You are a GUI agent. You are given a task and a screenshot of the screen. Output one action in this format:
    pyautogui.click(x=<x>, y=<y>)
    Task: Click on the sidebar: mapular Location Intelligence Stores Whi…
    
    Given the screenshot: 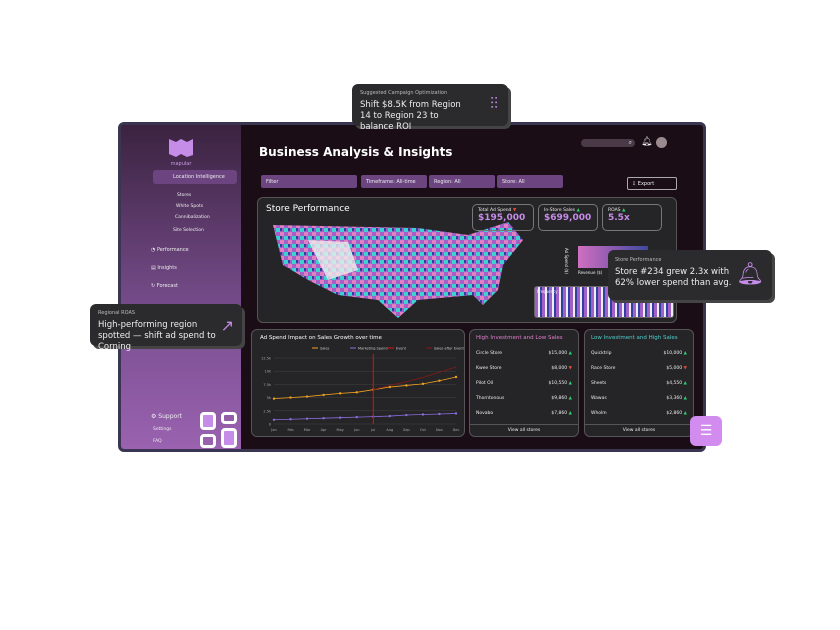 What is the action you would take?
    pyautogui.click(x=181, y=287)
    